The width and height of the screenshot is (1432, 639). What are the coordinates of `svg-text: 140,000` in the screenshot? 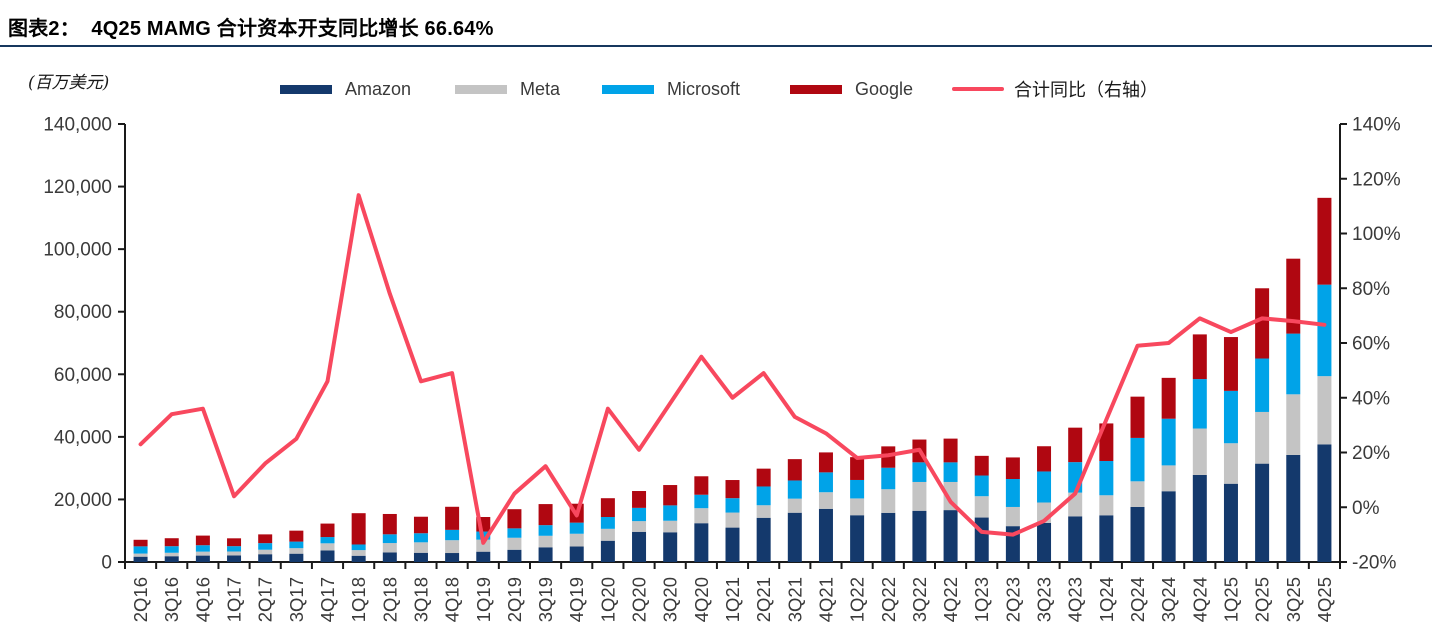 It's located at (77, 125).